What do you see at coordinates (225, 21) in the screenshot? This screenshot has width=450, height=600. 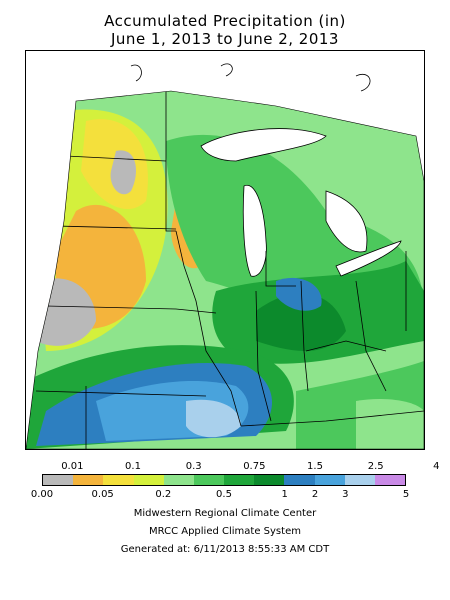 I see `map-title: Accumulated Precipitation (in)` at bounding box center [225, 21].